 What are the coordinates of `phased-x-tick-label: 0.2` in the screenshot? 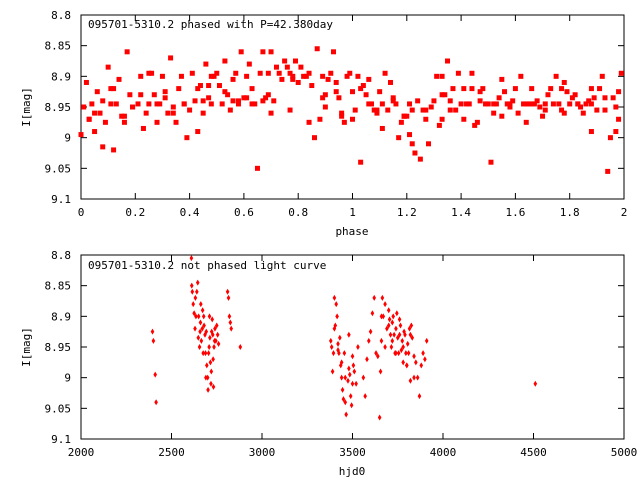 It's located at (135, 212).